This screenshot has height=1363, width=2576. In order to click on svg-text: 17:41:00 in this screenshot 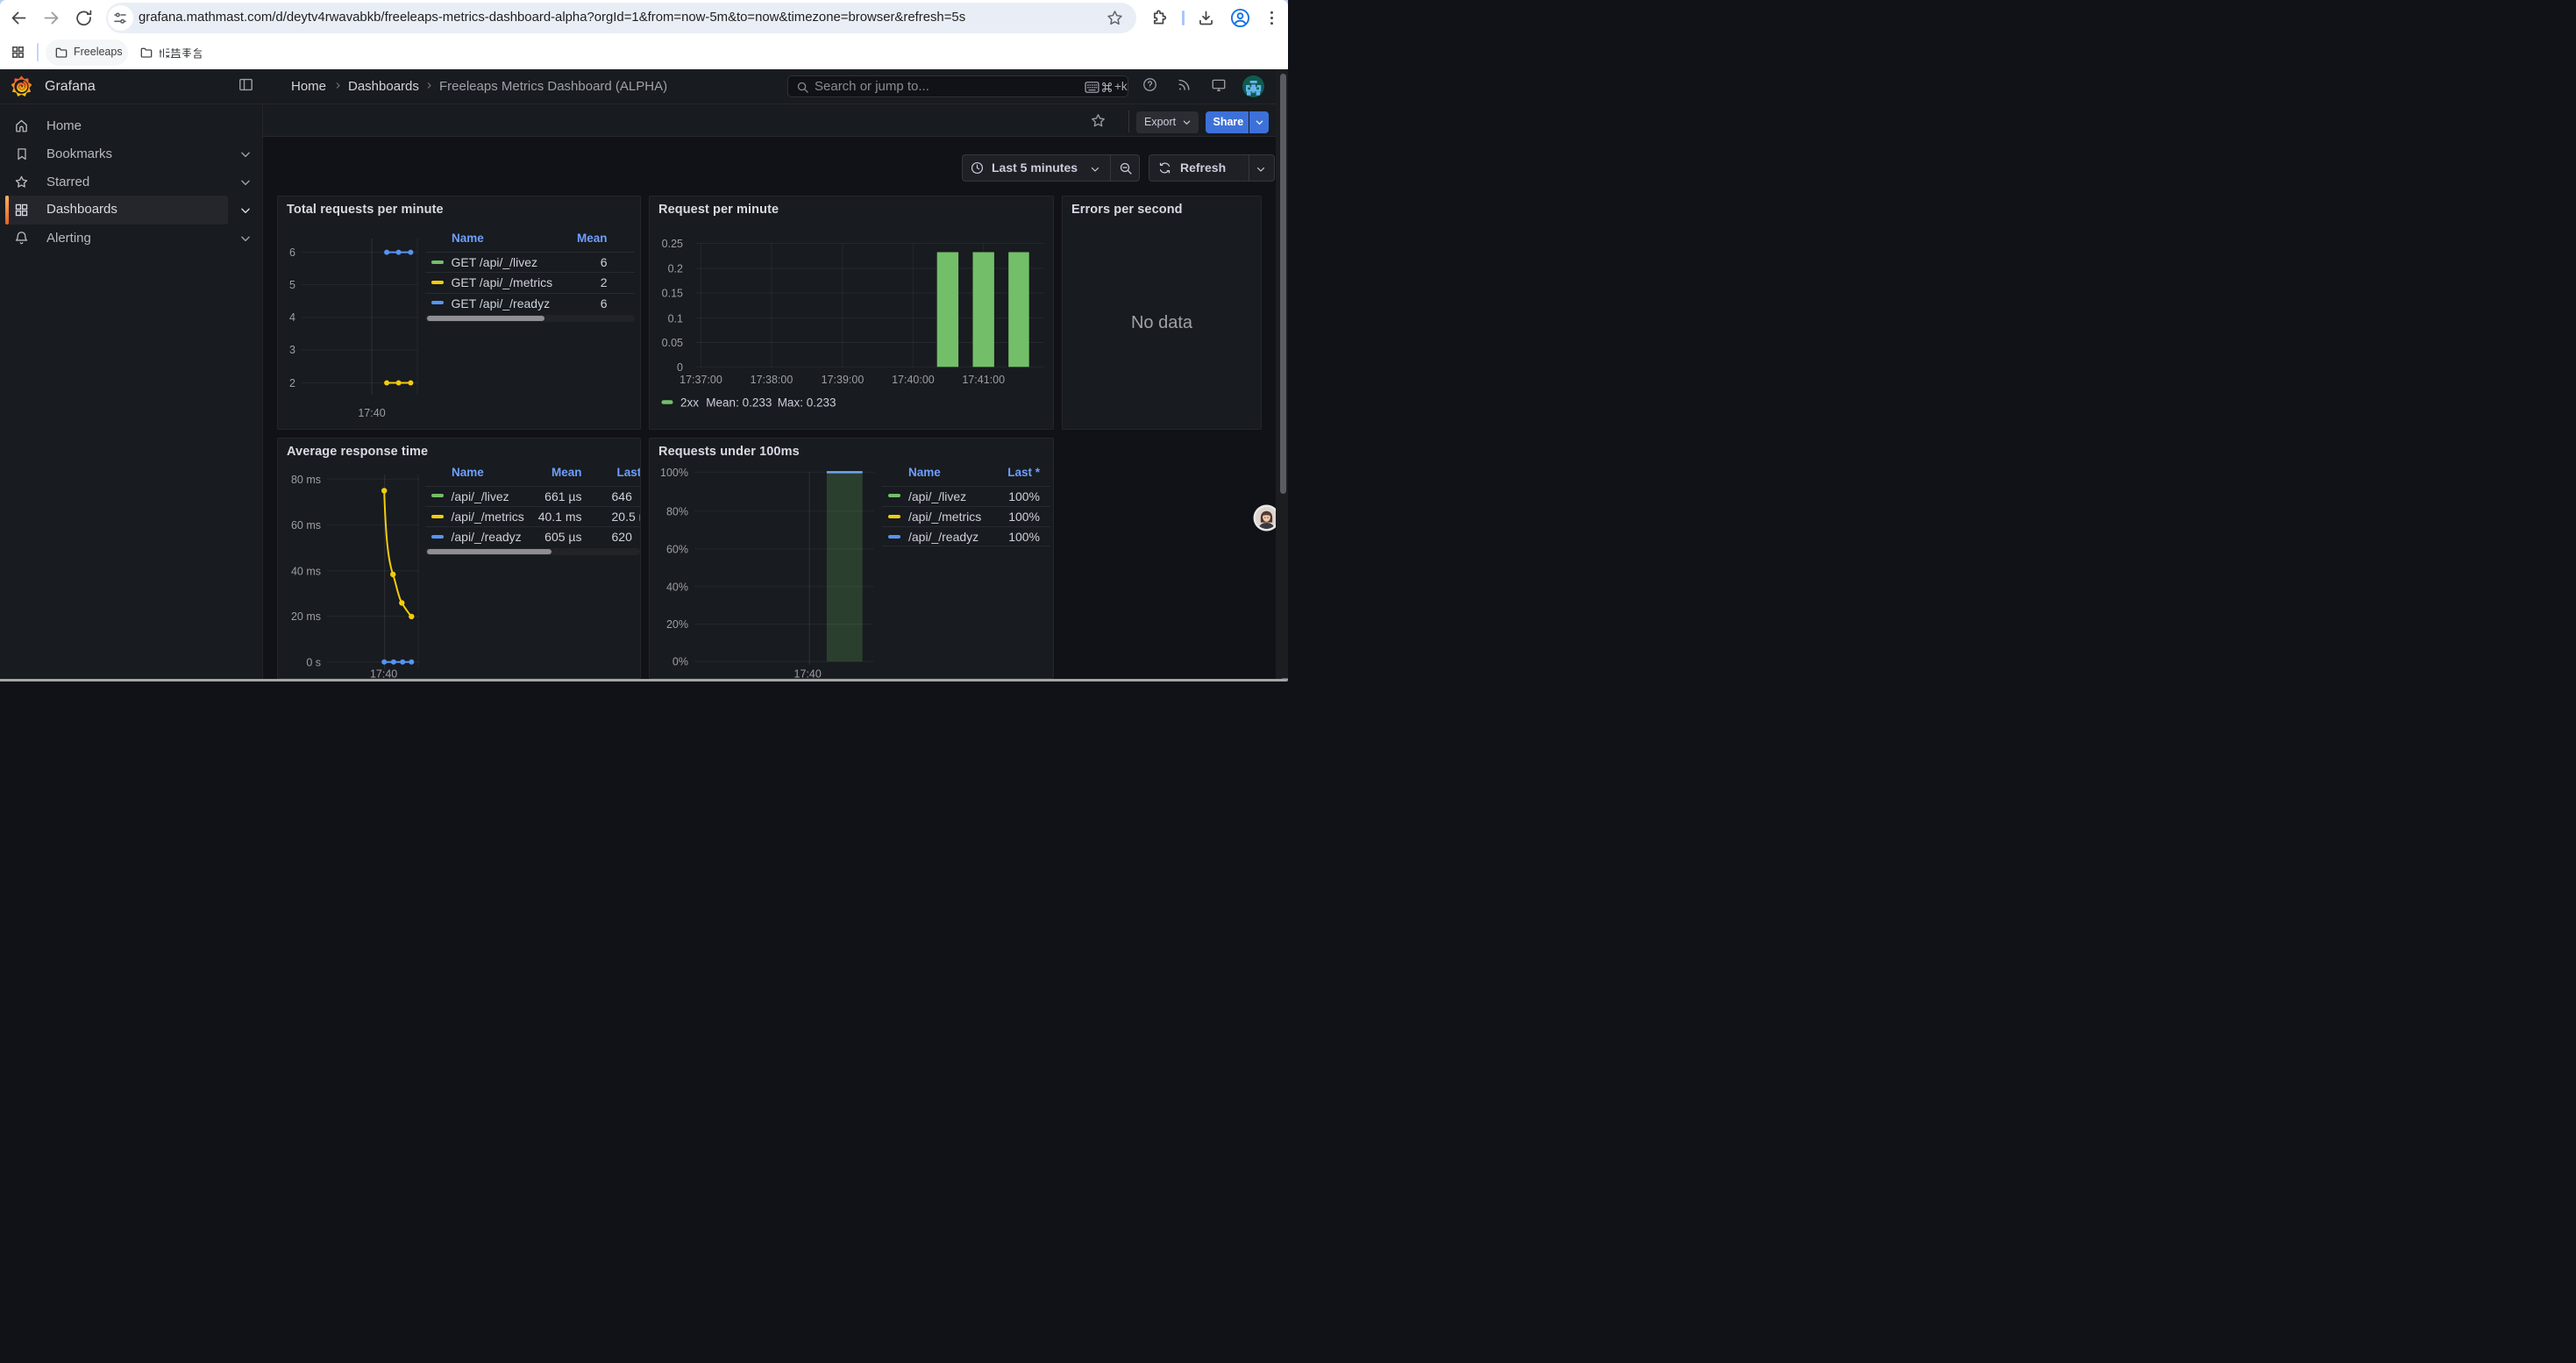, I will do `click(983, 380)`.